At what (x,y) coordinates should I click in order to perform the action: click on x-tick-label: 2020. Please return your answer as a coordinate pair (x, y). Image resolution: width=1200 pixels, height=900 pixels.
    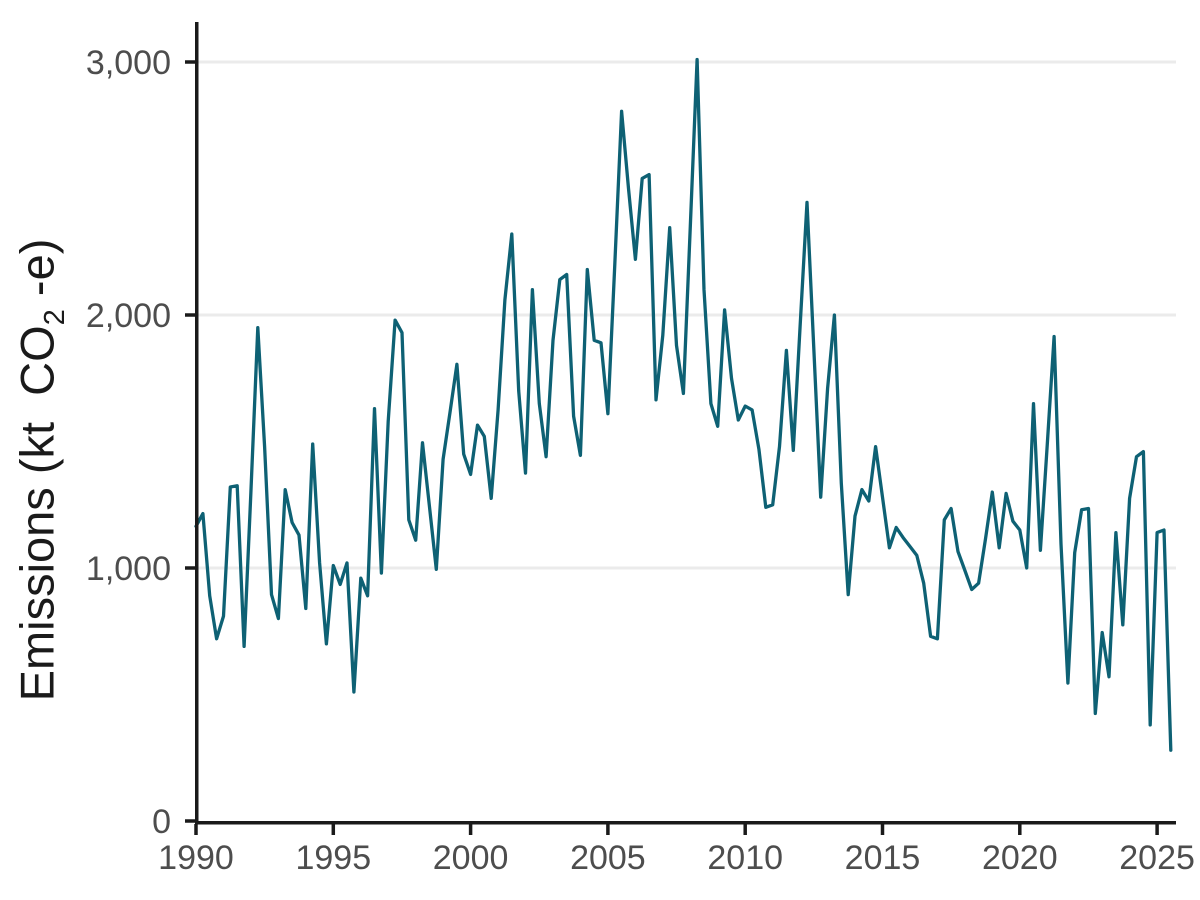
    Looking at the image, I should click on (1020, 858).